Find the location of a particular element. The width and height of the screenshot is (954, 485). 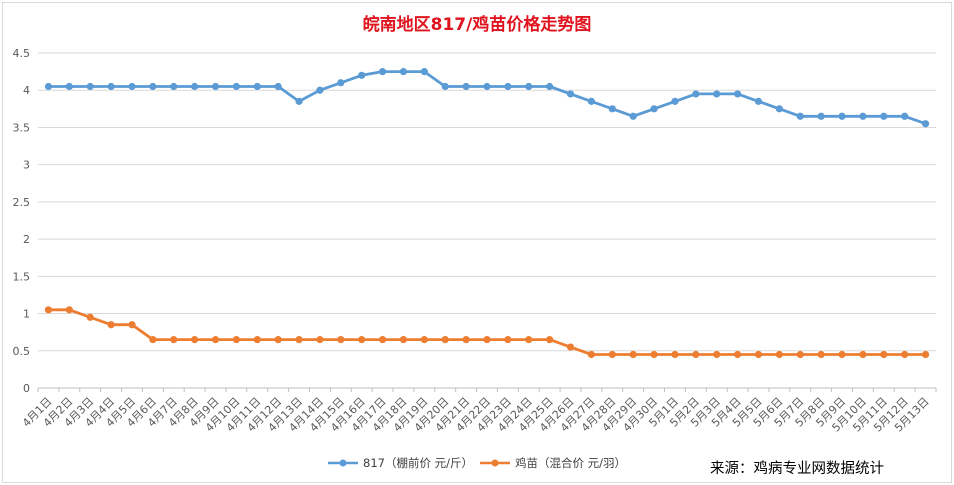

y-axis-ticks: 0 0.5 1 1.5 2 2.5 3 3.5 4 4.5 is located at coordinates (22, 221).